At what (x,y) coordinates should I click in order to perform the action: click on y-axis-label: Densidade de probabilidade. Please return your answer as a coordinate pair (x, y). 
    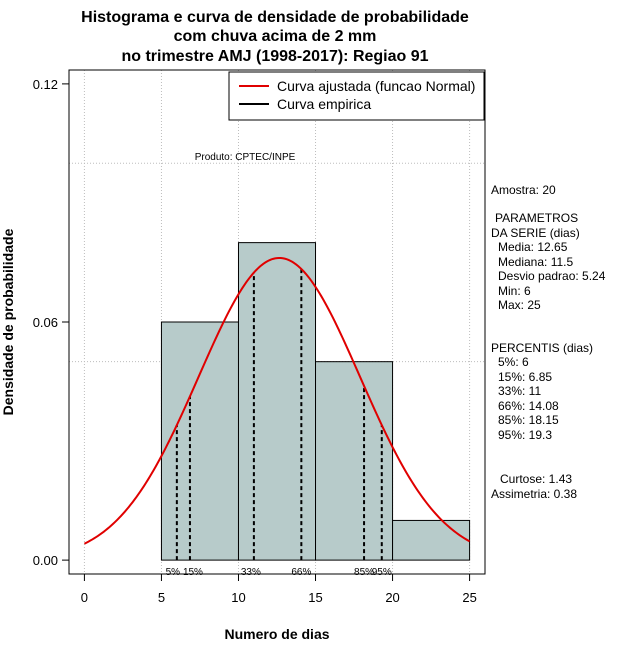
    Looking at the image, I should click on (8, 321).